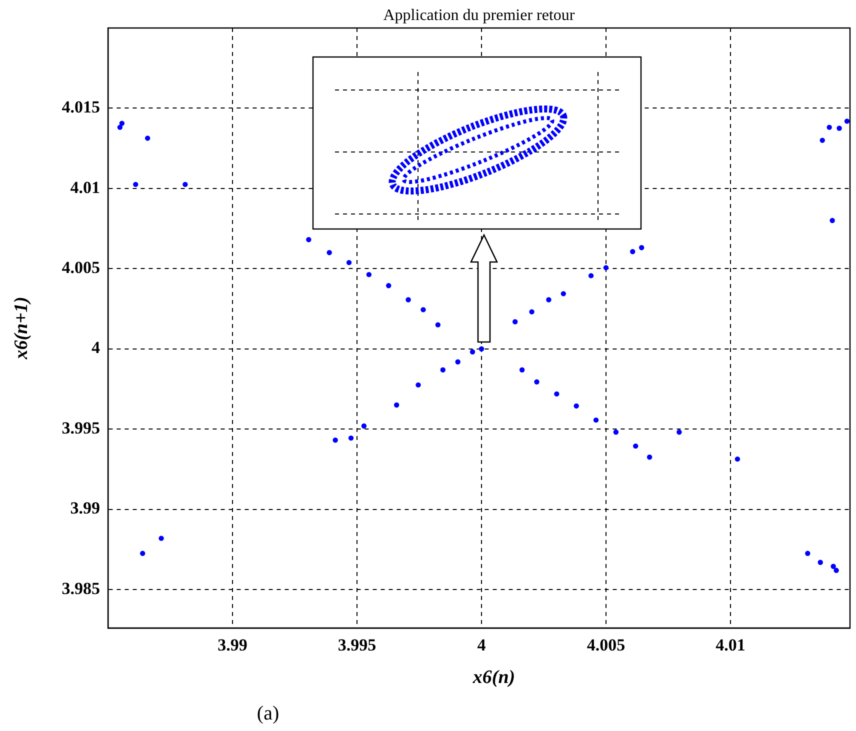  Describe the element at coordinates (21, 328) in the screenshot. I see `y-axis-title: x6(n+1)` at that location.